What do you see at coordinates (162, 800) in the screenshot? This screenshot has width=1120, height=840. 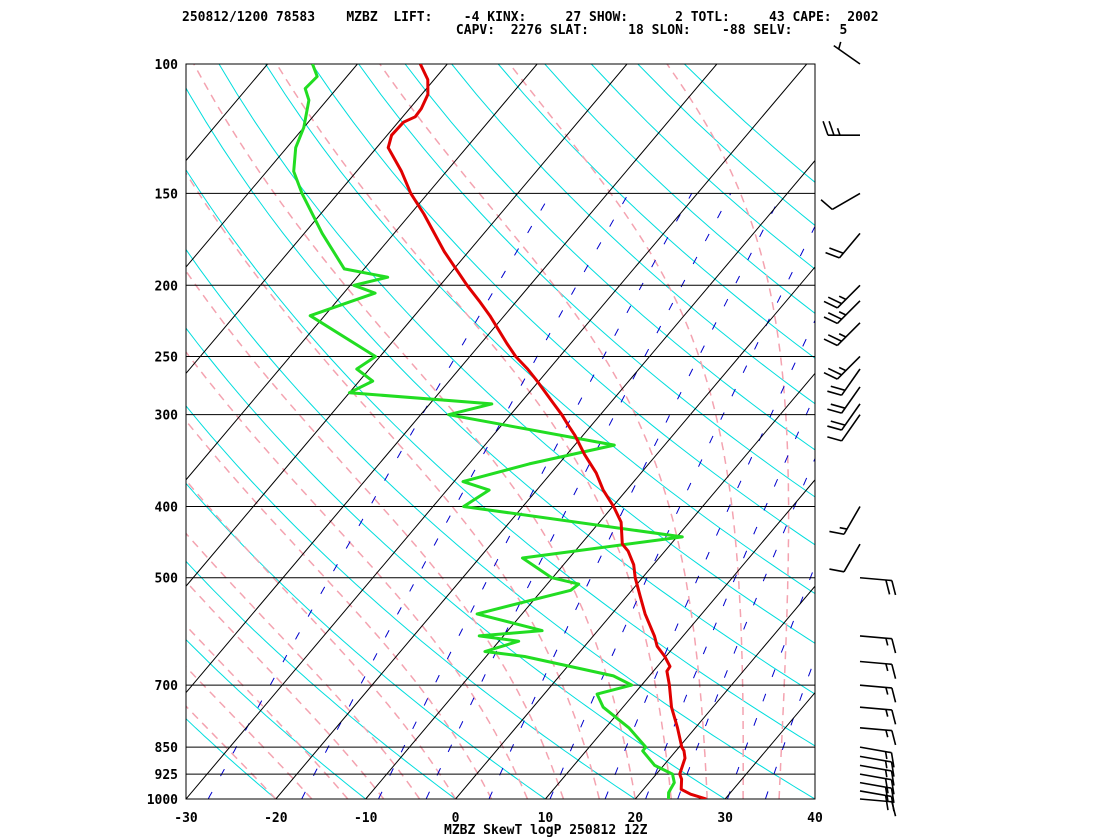 I see `pressure-tick-label: 1000` at bounding box center [162, 800].